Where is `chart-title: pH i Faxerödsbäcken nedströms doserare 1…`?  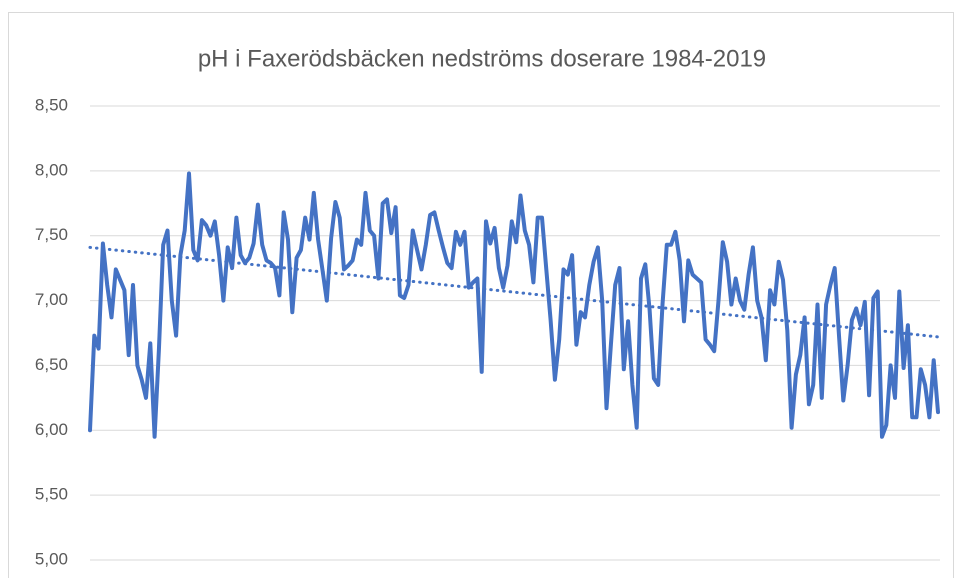 chart-title: pH i Faxerödsbäcken nedströms doserare 1… is located at coordinates (482, 58).